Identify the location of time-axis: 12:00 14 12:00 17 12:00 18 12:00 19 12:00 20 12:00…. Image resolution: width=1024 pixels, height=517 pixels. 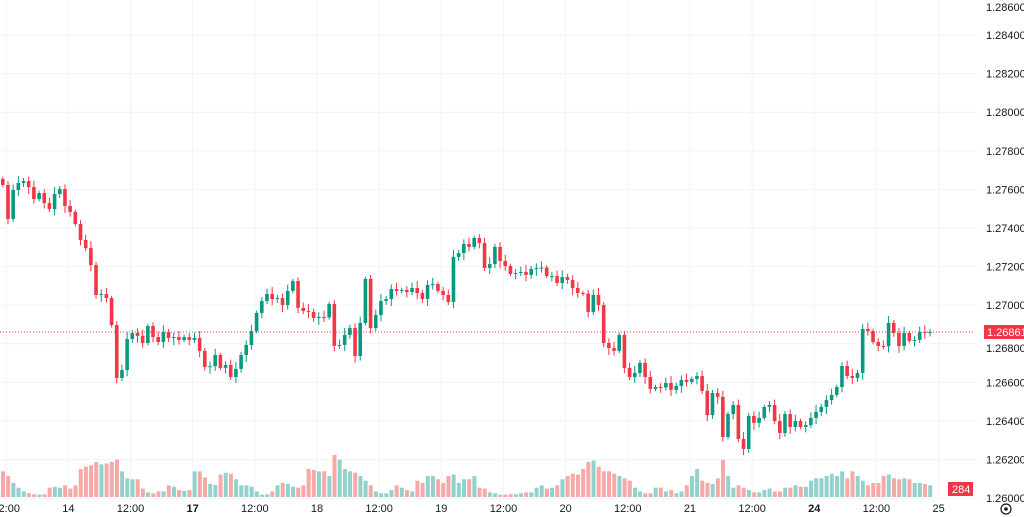
(472, 509).